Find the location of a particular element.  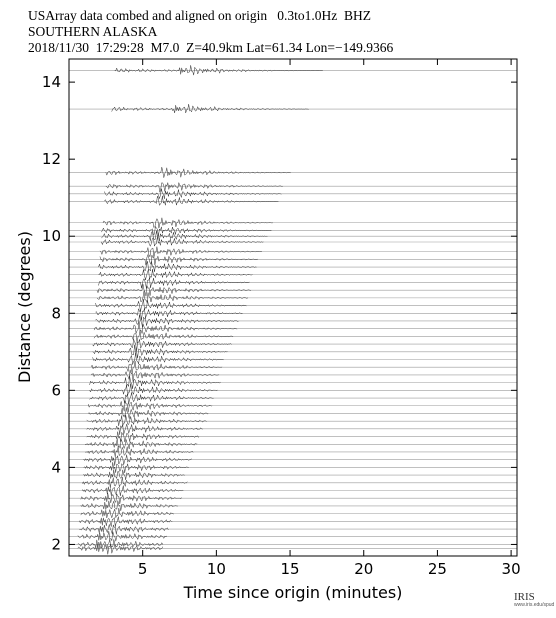

y-tick-label: 10 is located at coordinates (51, 236).